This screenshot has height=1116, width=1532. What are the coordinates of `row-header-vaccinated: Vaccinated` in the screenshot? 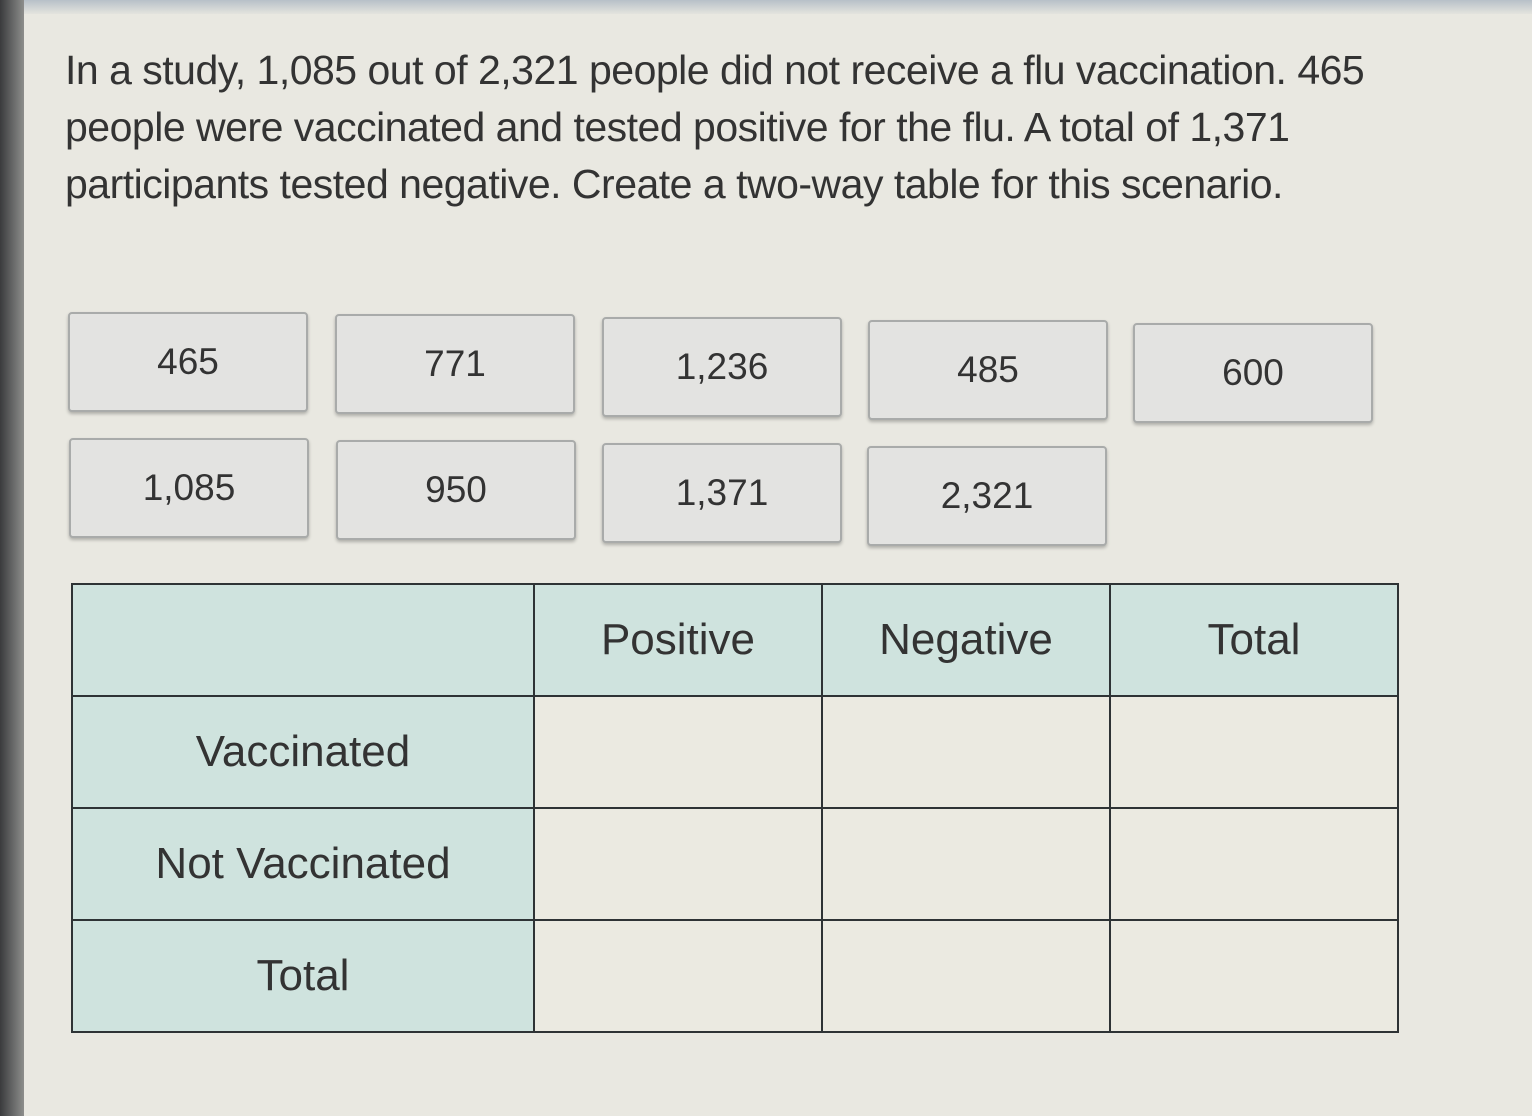 It's located at (303, 752).